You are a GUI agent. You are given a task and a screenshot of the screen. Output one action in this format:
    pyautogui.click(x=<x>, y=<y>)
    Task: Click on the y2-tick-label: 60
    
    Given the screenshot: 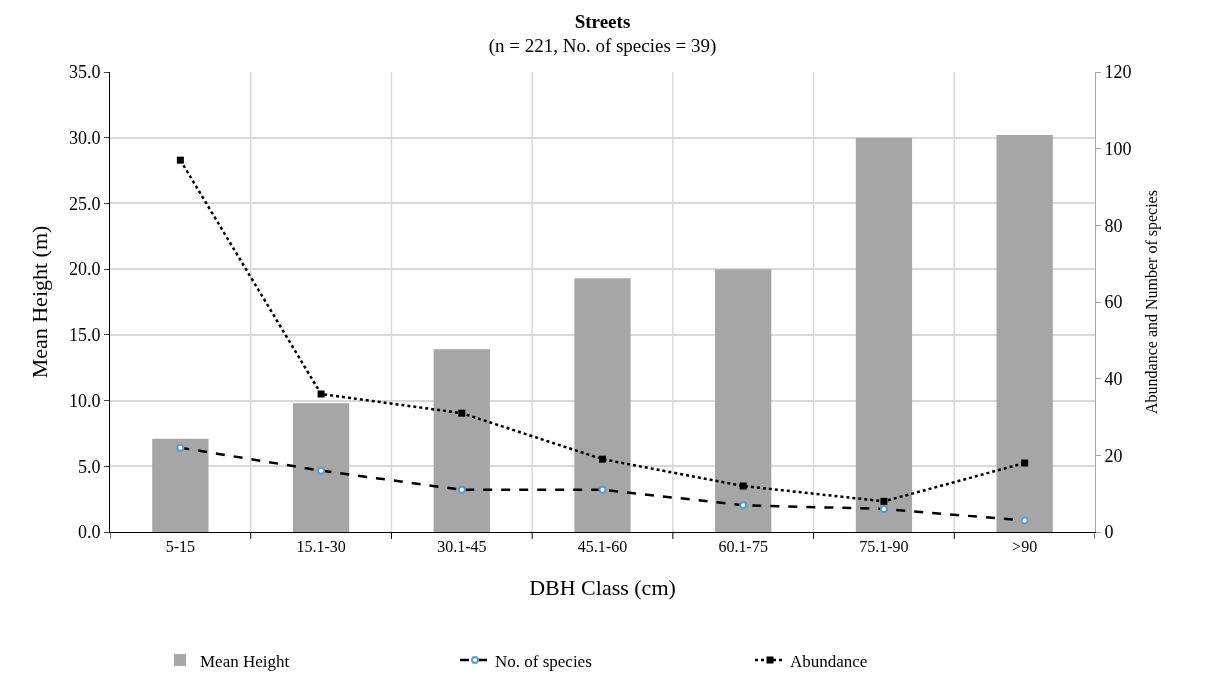 What is the action you would take?
    pyautogui.click(x=1113, y=302)
    